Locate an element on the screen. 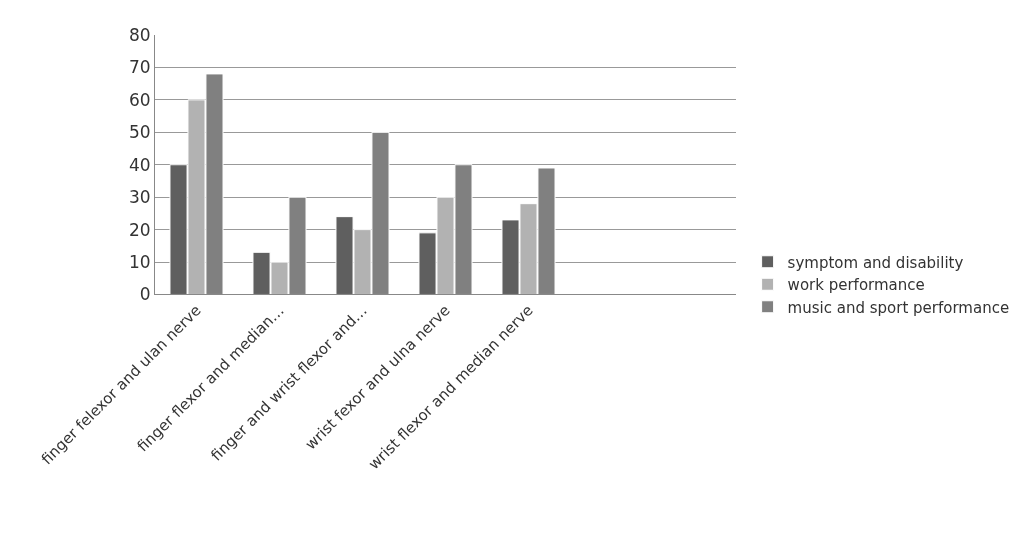 The width and height of the screenshot is (1027, 556). y-tick-label: 10 is located at coordinates (139, 262).